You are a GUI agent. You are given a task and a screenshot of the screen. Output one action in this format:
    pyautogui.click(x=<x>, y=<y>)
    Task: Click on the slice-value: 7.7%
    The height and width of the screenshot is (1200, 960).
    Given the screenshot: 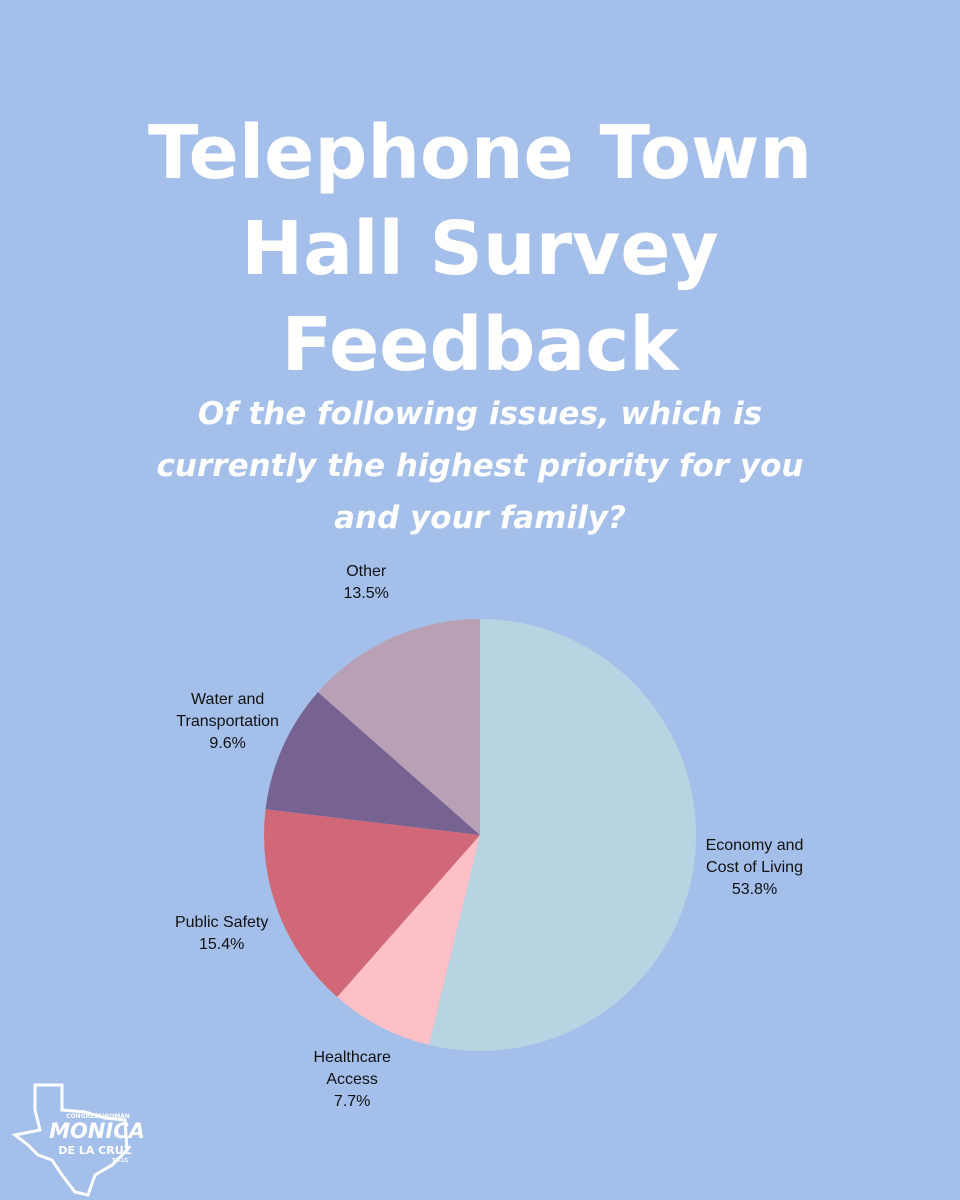 What is the action you would take?
    pyautogui.click(x=352, y=1102)
    